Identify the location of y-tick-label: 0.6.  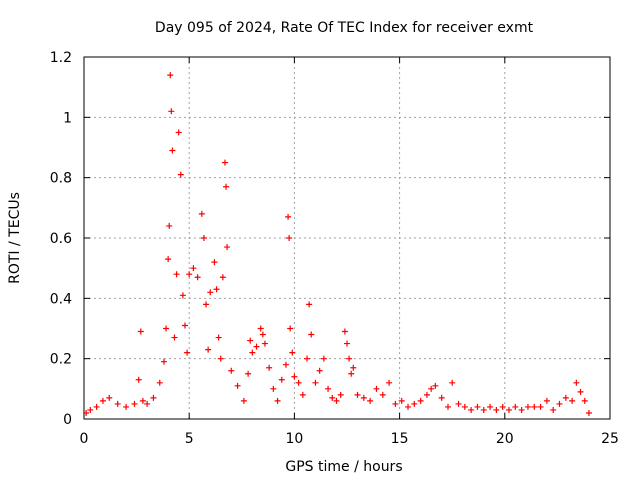
(61, 239).